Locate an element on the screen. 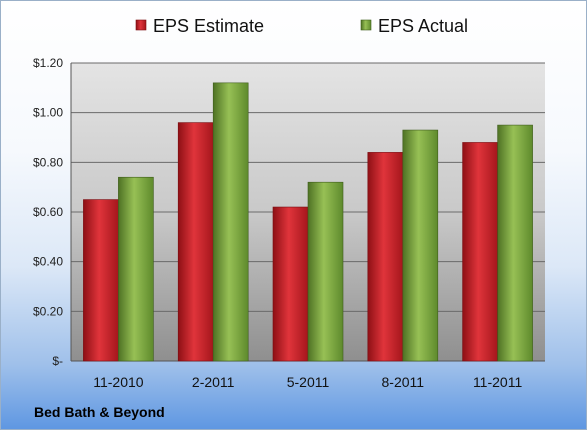 The image size is (587, 430). bar-eps-estimate-8-2011 is located at coordinates (385, 257).